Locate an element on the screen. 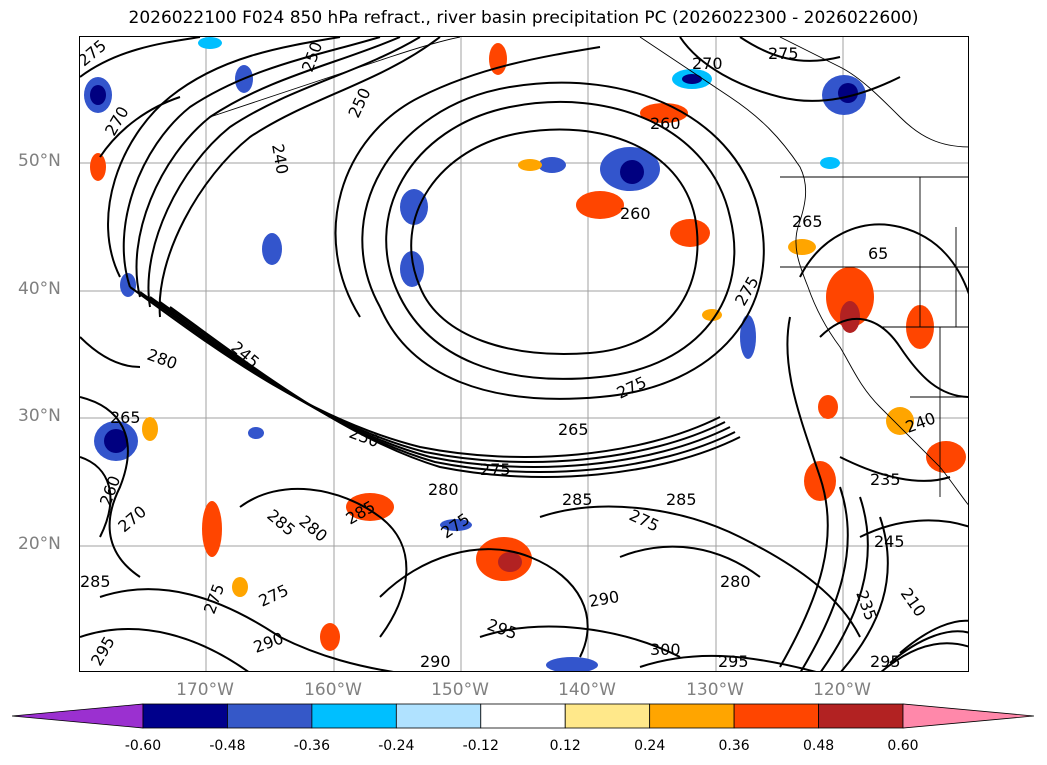 Image resolution: width=1047 pixels, height=765 pixels. lon-label-130w: 130°W is located at coordinates (715, 690).